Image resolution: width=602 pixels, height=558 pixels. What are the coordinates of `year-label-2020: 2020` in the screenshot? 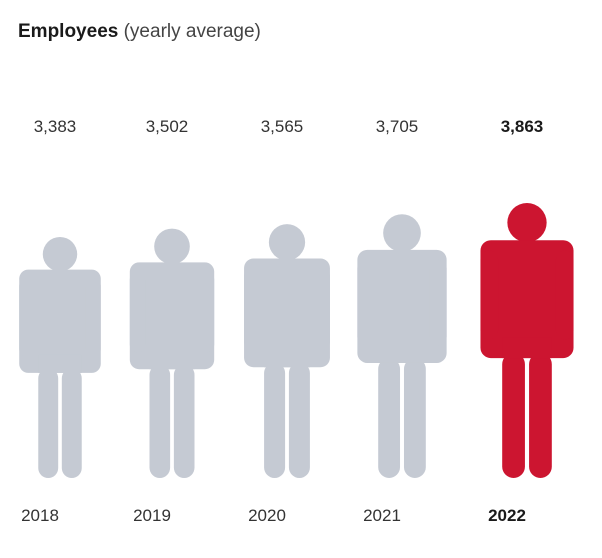 It's located at (267, 515).